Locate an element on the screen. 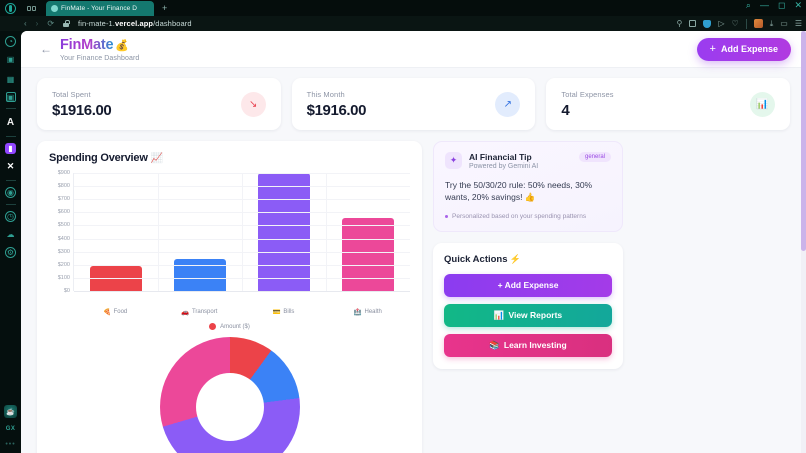  x-icon: ✕ is located at coordinates (10, 166).